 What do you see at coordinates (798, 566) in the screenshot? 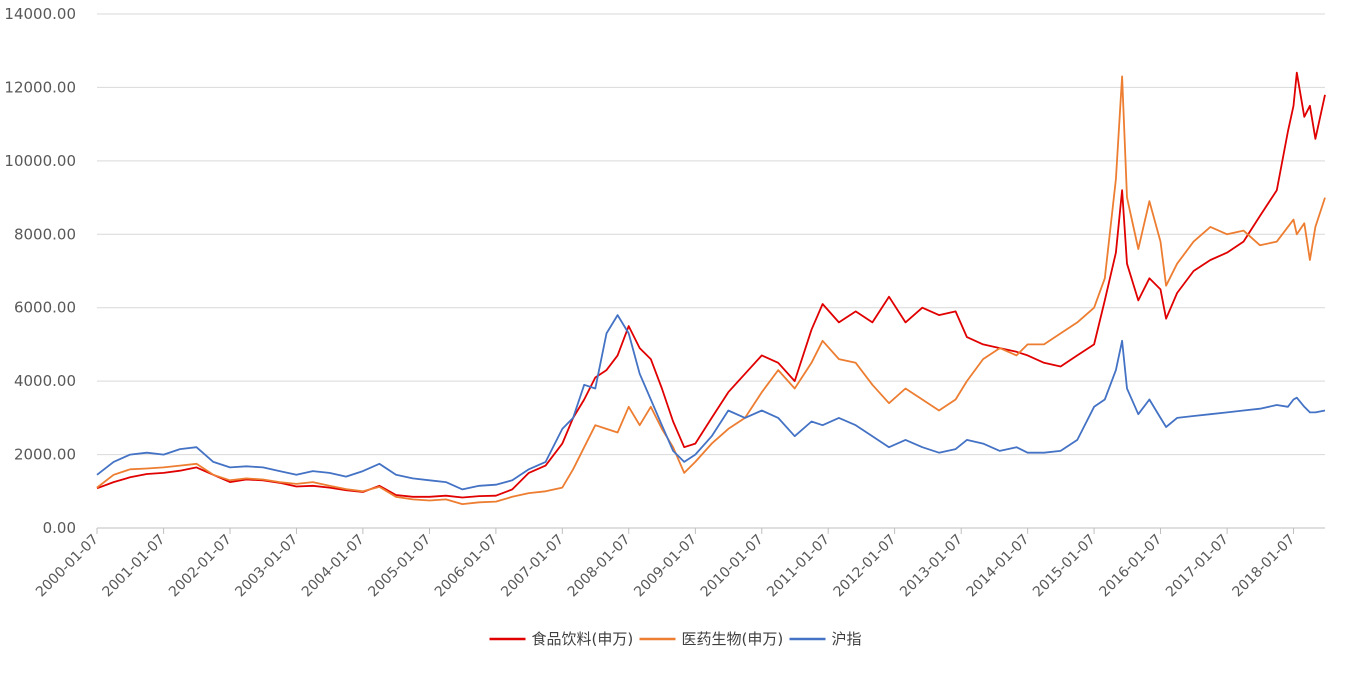
I see `x-tick-label: 2011-01-07` at bounding box center [798, 566].